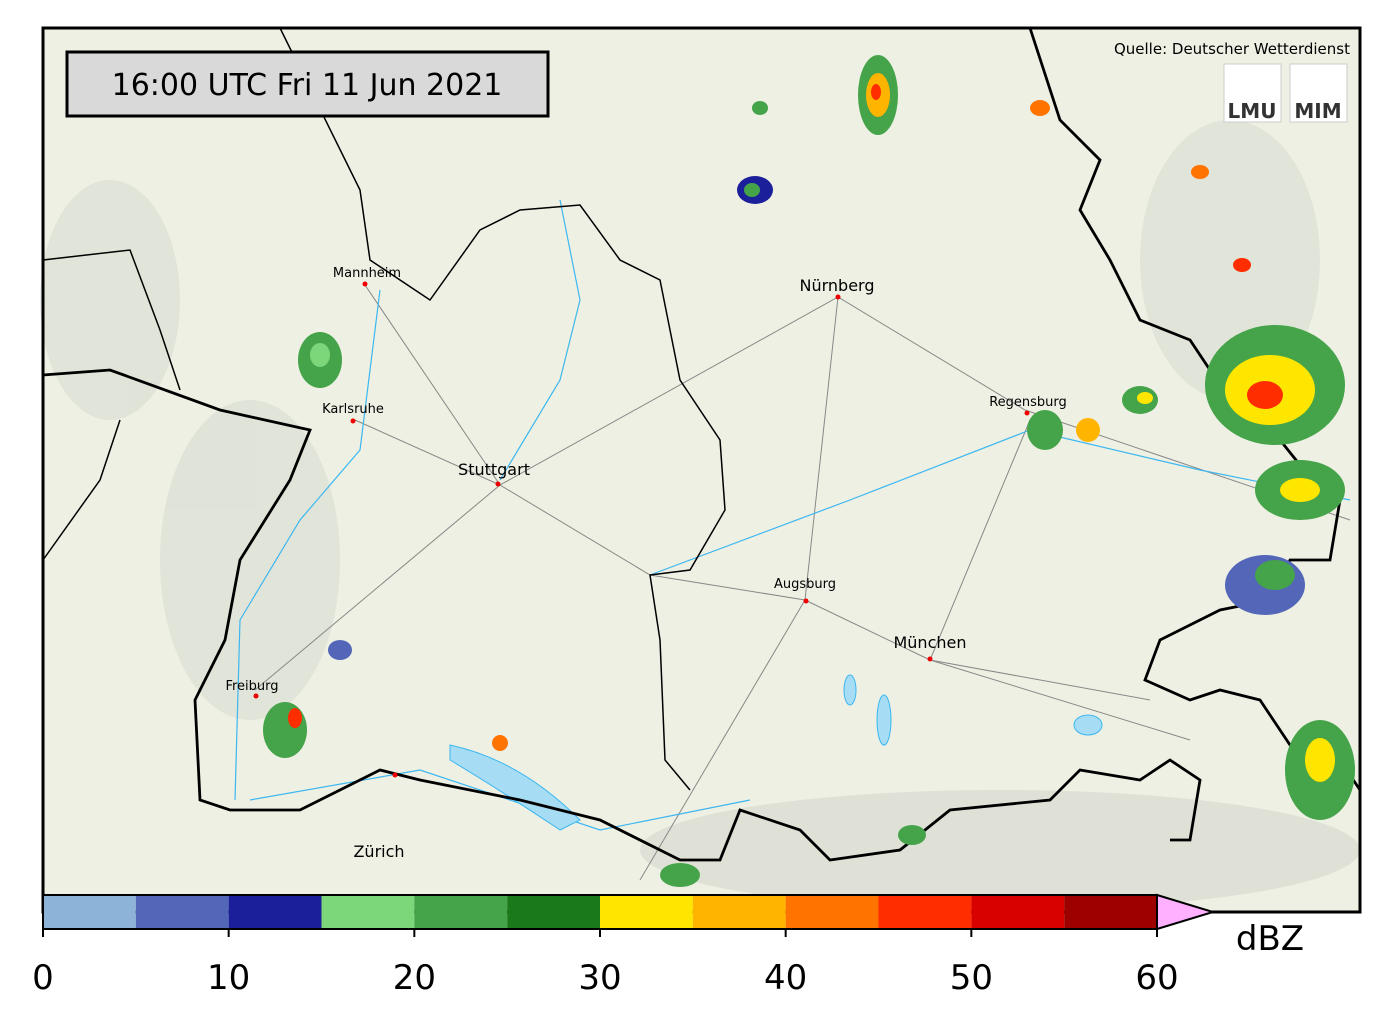 The height and width of the screenshot is (1029, 1390). What do you see at coordinates (1028, 402) in the screenshot?
I see `city-label: Regensburg` at bounding box center [1028, 402].